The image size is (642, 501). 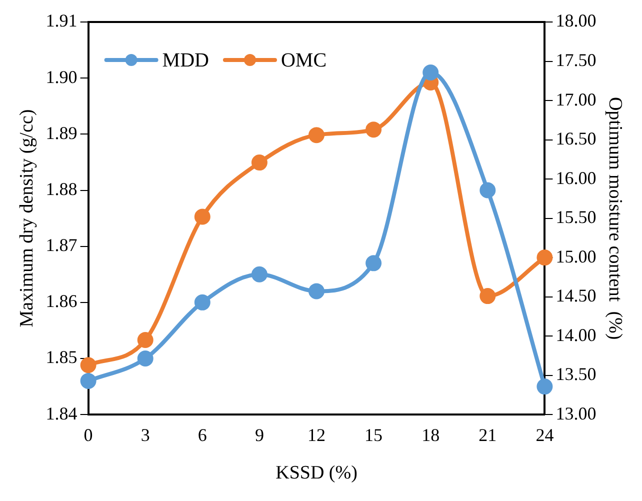 What do you see at coordinates (317, 473) in the screenshot?
I see `x-axis-title: KSSD (%)` at bounding box center [317, 473].